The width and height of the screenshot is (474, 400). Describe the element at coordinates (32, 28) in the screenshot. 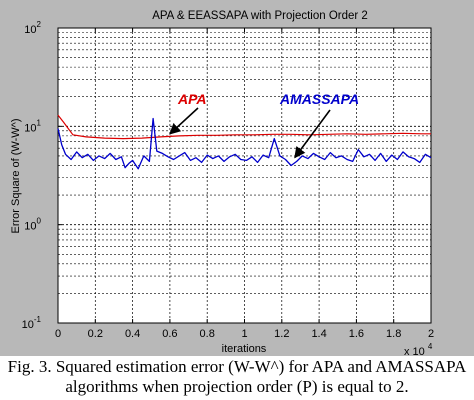

I see `y-tick-label: 10²` at that location.